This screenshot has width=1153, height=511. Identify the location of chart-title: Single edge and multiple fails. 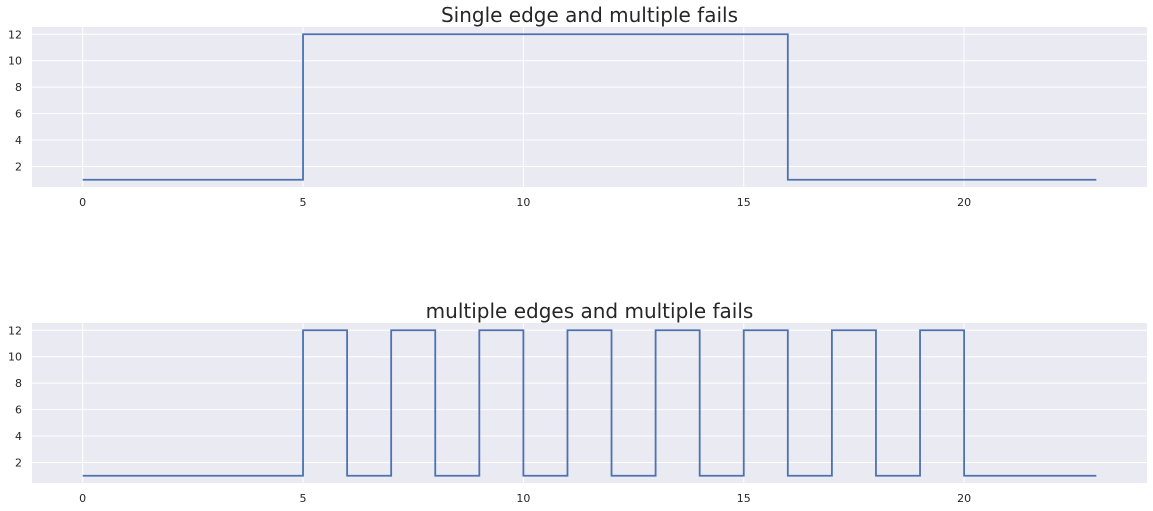
(589, 15).